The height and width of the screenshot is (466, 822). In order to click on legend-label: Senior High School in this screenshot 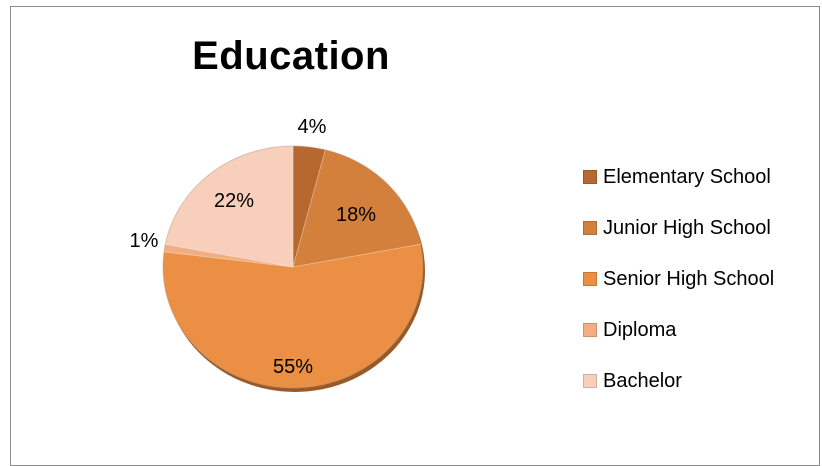, I will do `click(689, 278)`.